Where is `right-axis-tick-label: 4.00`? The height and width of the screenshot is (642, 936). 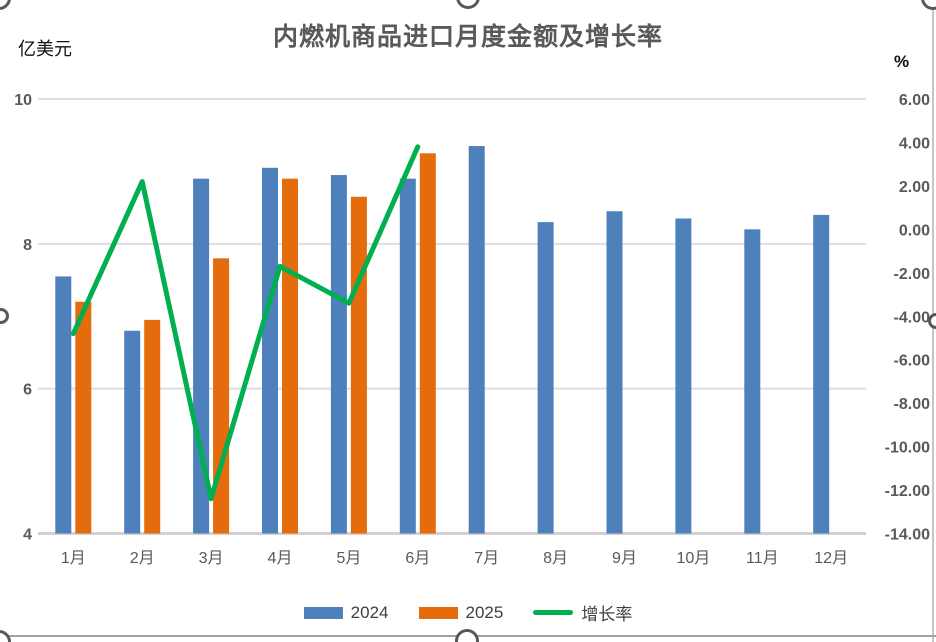
right-axis-tick-label: 4.00 is located at coordinates (914, 143).